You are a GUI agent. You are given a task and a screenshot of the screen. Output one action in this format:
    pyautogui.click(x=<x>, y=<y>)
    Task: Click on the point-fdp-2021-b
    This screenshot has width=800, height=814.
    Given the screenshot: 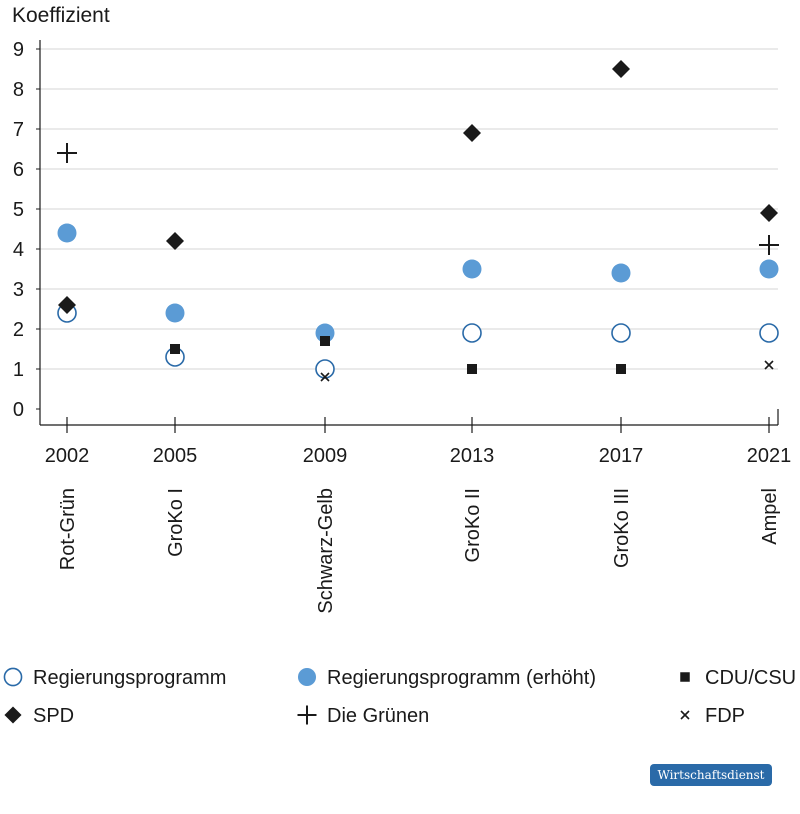 What is the action you would take?
    pyautogui.click(x=769, y=365)
    